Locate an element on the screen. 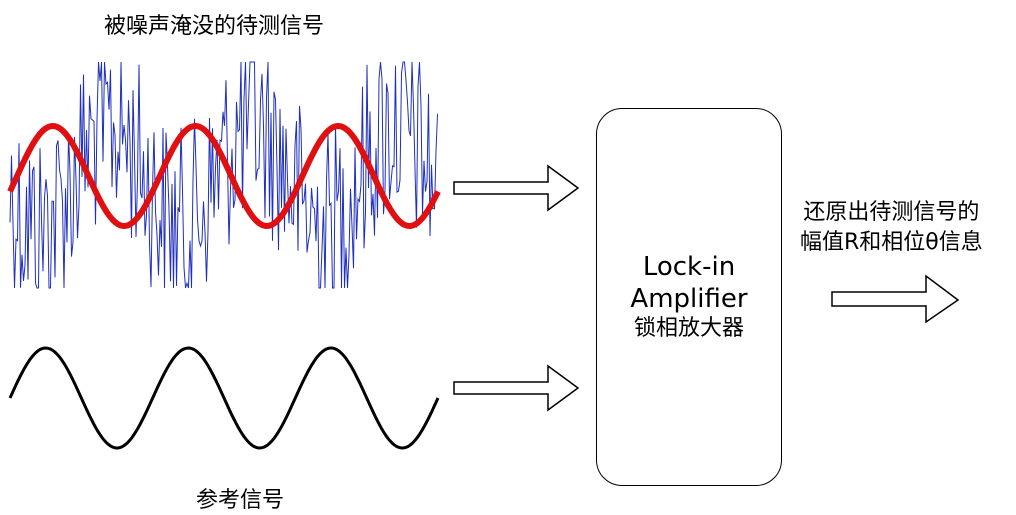 The width and height of the screenshot is (1016, 515). reference-signal-title: 参考信号 is located at coordinates (240, 500).